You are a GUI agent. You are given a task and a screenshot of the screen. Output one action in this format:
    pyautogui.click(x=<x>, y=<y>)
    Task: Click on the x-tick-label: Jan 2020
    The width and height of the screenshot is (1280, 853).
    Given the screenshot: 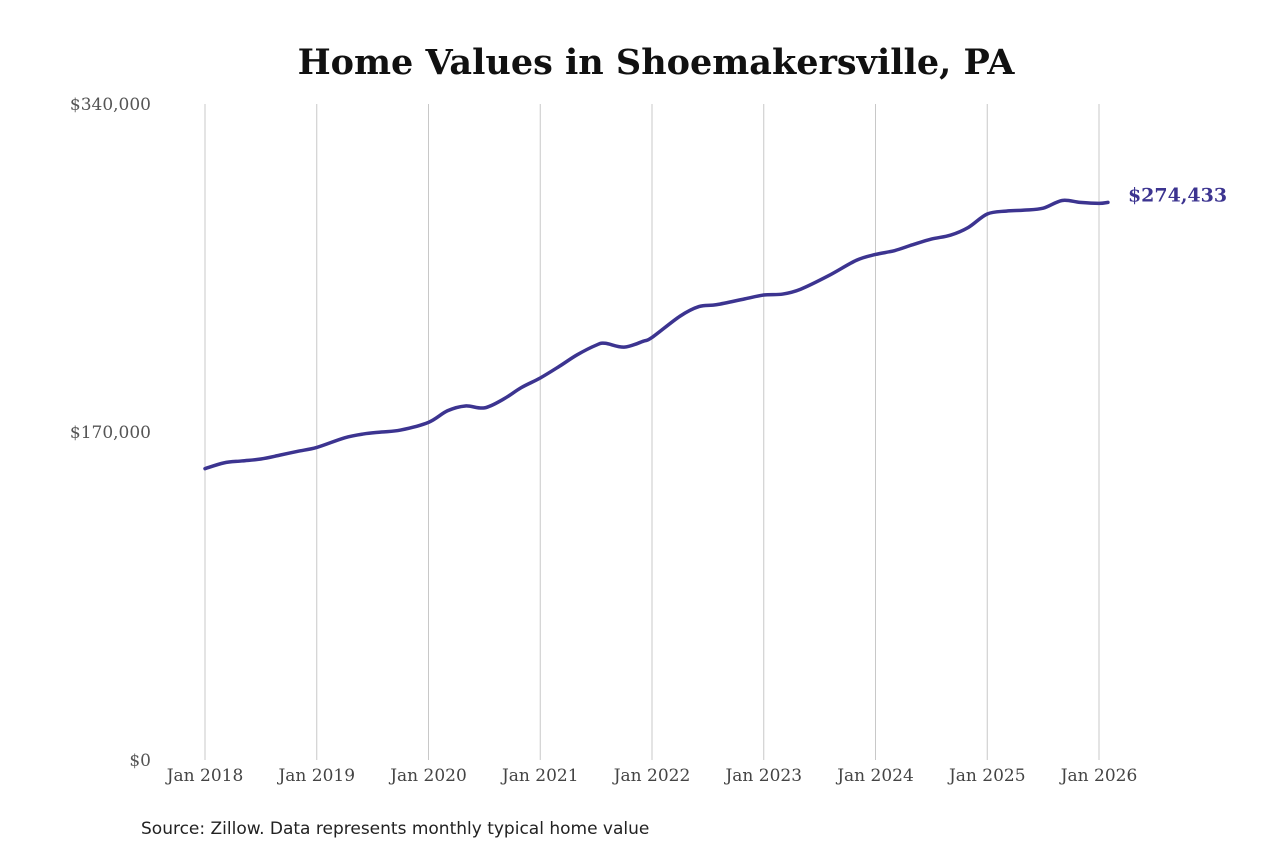 What is the action you would take?
    pyautogui.click(x=427, y=776)
    